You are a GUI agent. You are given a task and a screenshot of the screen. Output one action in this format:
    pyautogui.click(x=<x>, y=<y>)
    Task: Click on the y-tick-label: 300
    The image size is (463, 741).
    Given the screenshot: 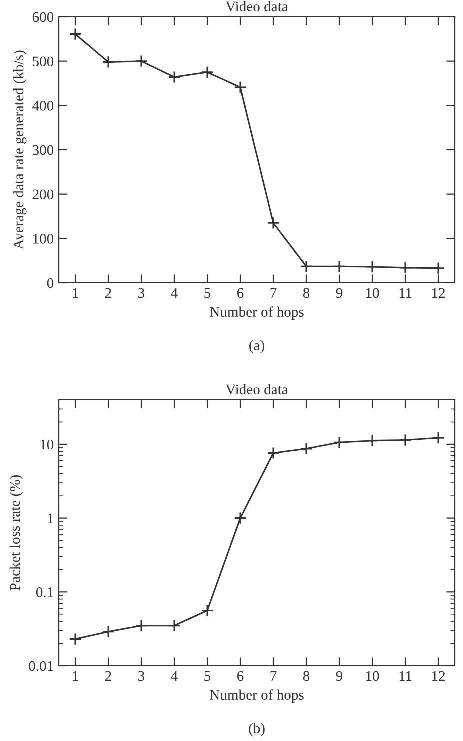 What is the action you would take?
    pyautogui.click(x=43, y=150)
    